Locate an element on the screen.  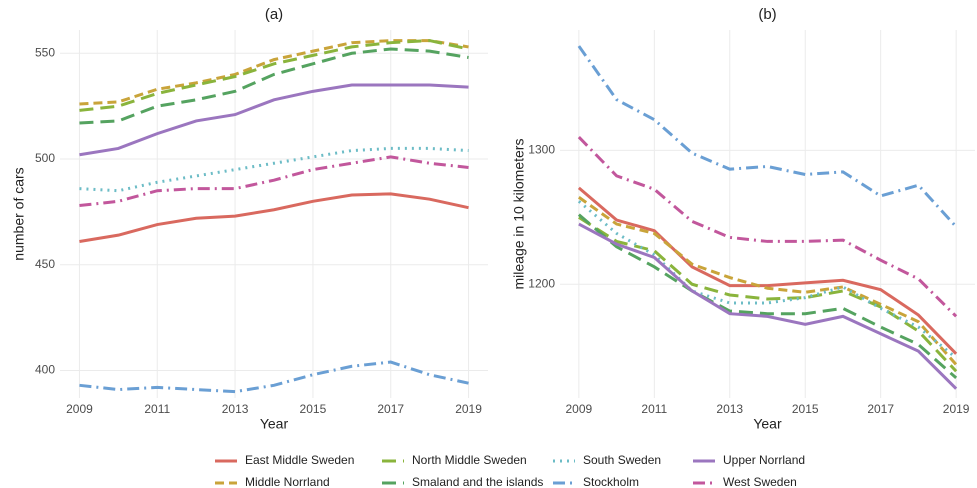
y-axis-title: mileage in 10 kilometers is located at coordinates (519, 214).